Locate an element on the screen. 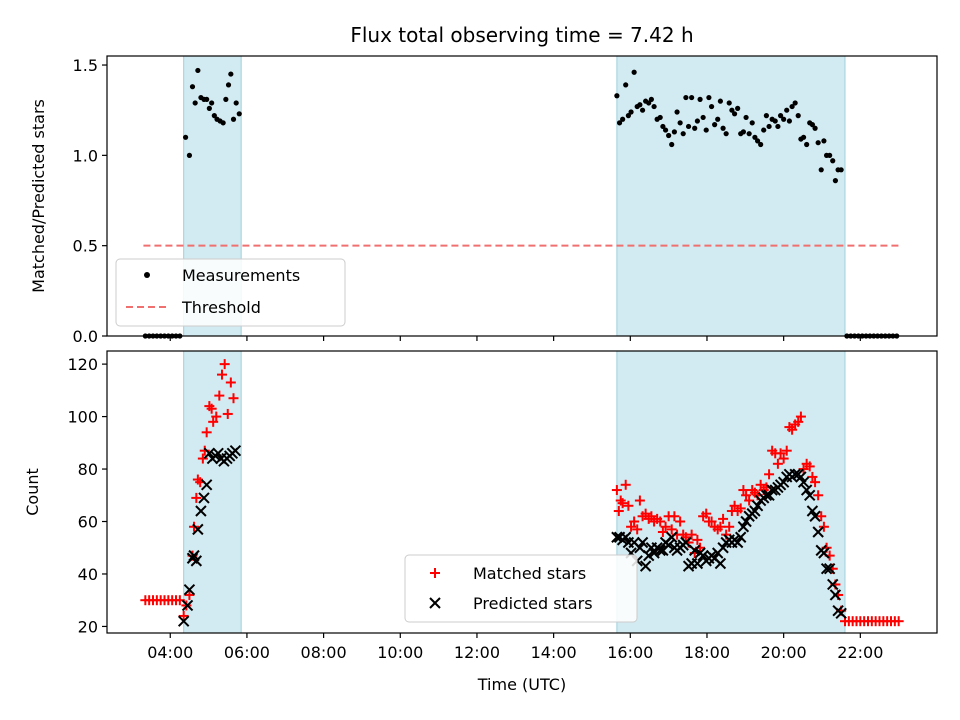 This screenshot has height=720, width=960. legend-box is located at coordinates (230, 292).